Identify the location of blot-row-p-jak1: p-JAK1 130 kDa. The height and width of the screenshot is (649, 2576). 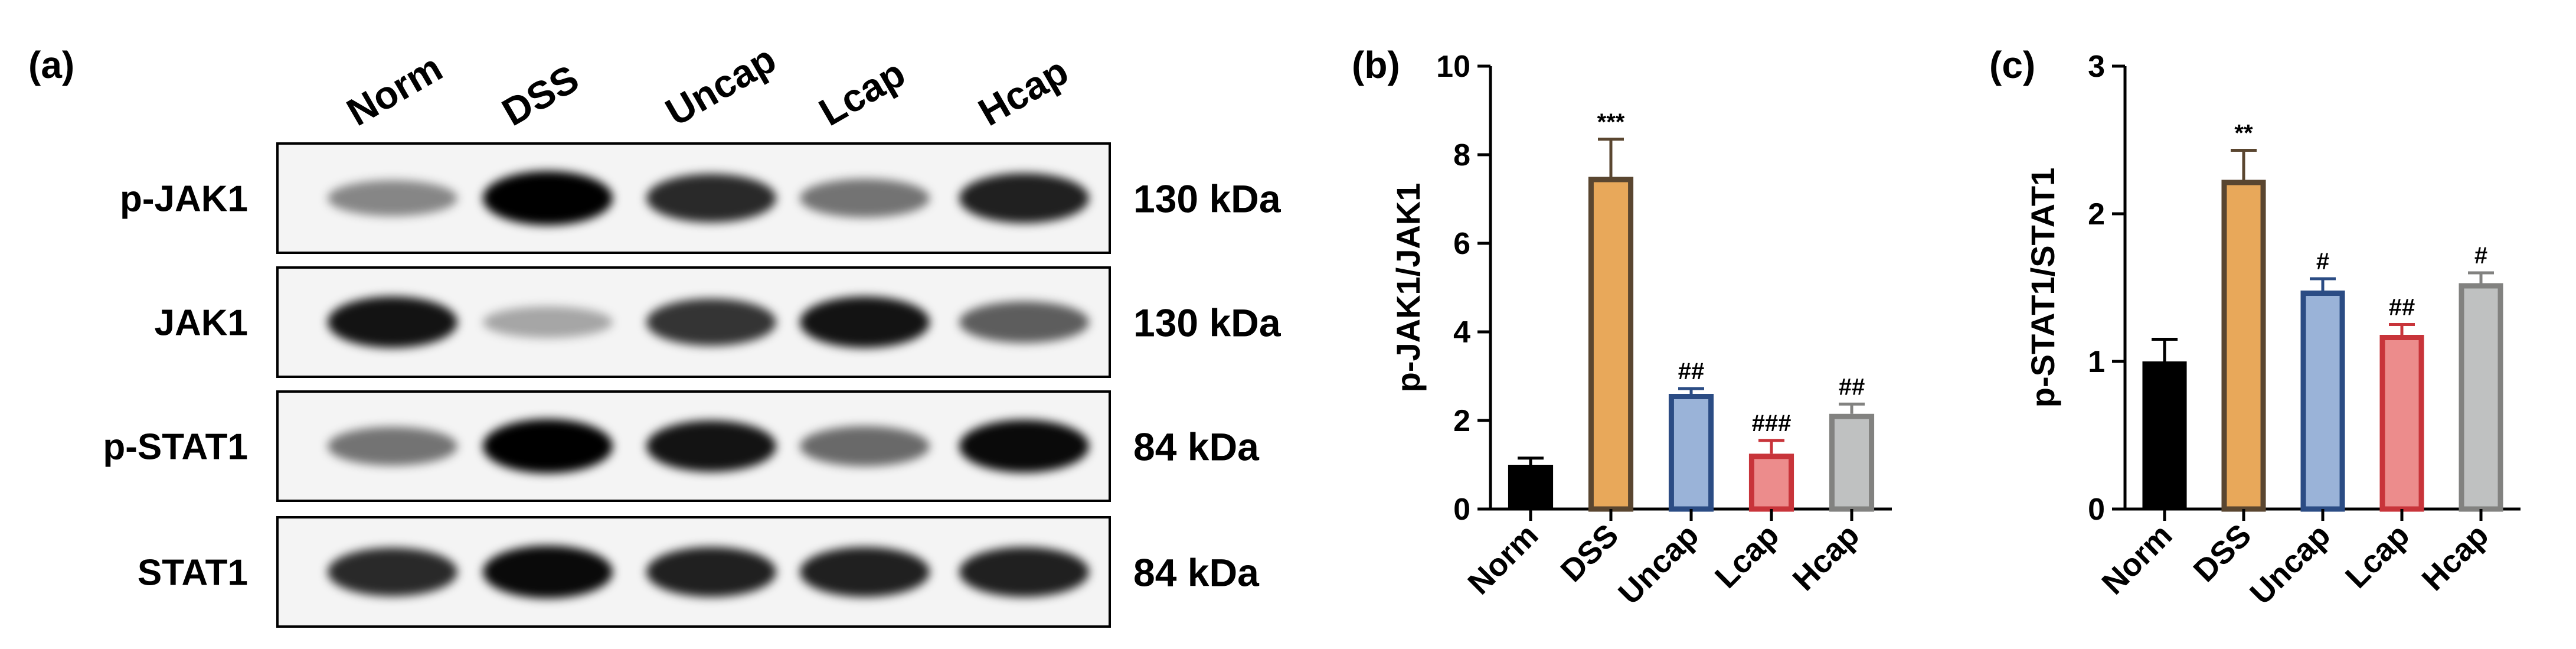
(701, 198).